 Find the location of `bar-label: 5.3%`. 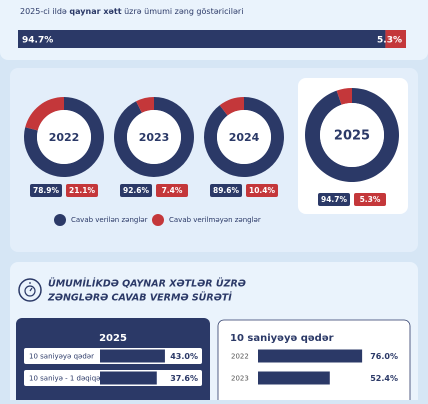

bar-label: 5.3% is located at coordinates (389, 41).